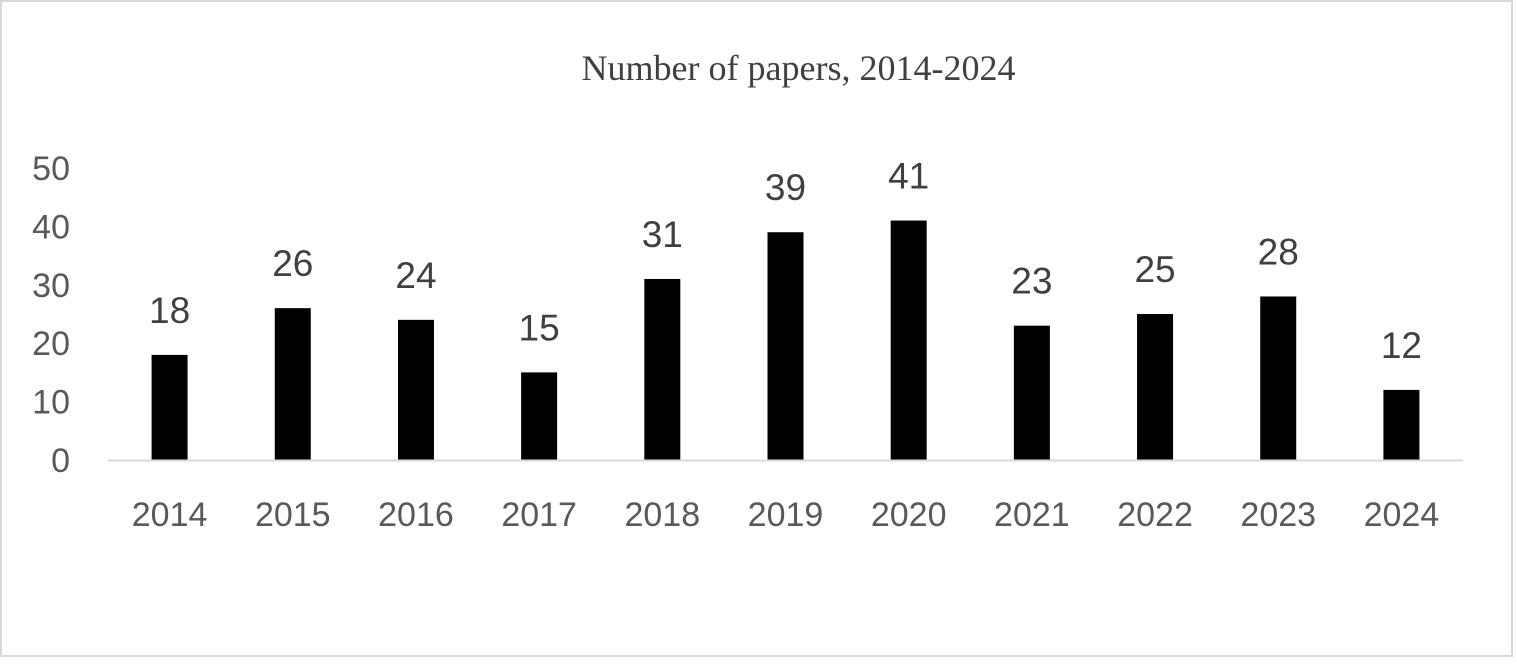 The height and width of the screenshot is (669, 1517). I want to click on bar-value-label: 39, so click(785, 187).